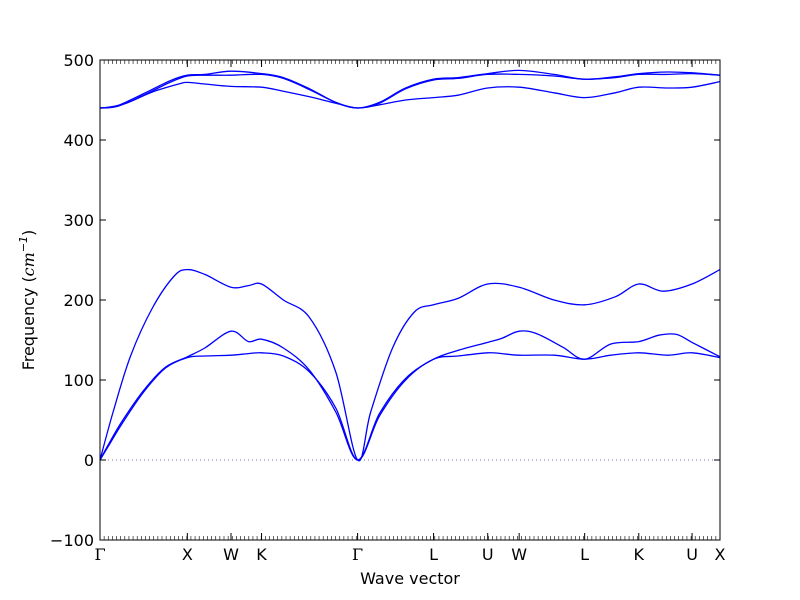 The width and height of the screenshot is (800, 600). What do you see at coordinates (28, 323) in the screenshot?
I see `y-axis-label-main: Frequency (` at bounding box center [28, 323].